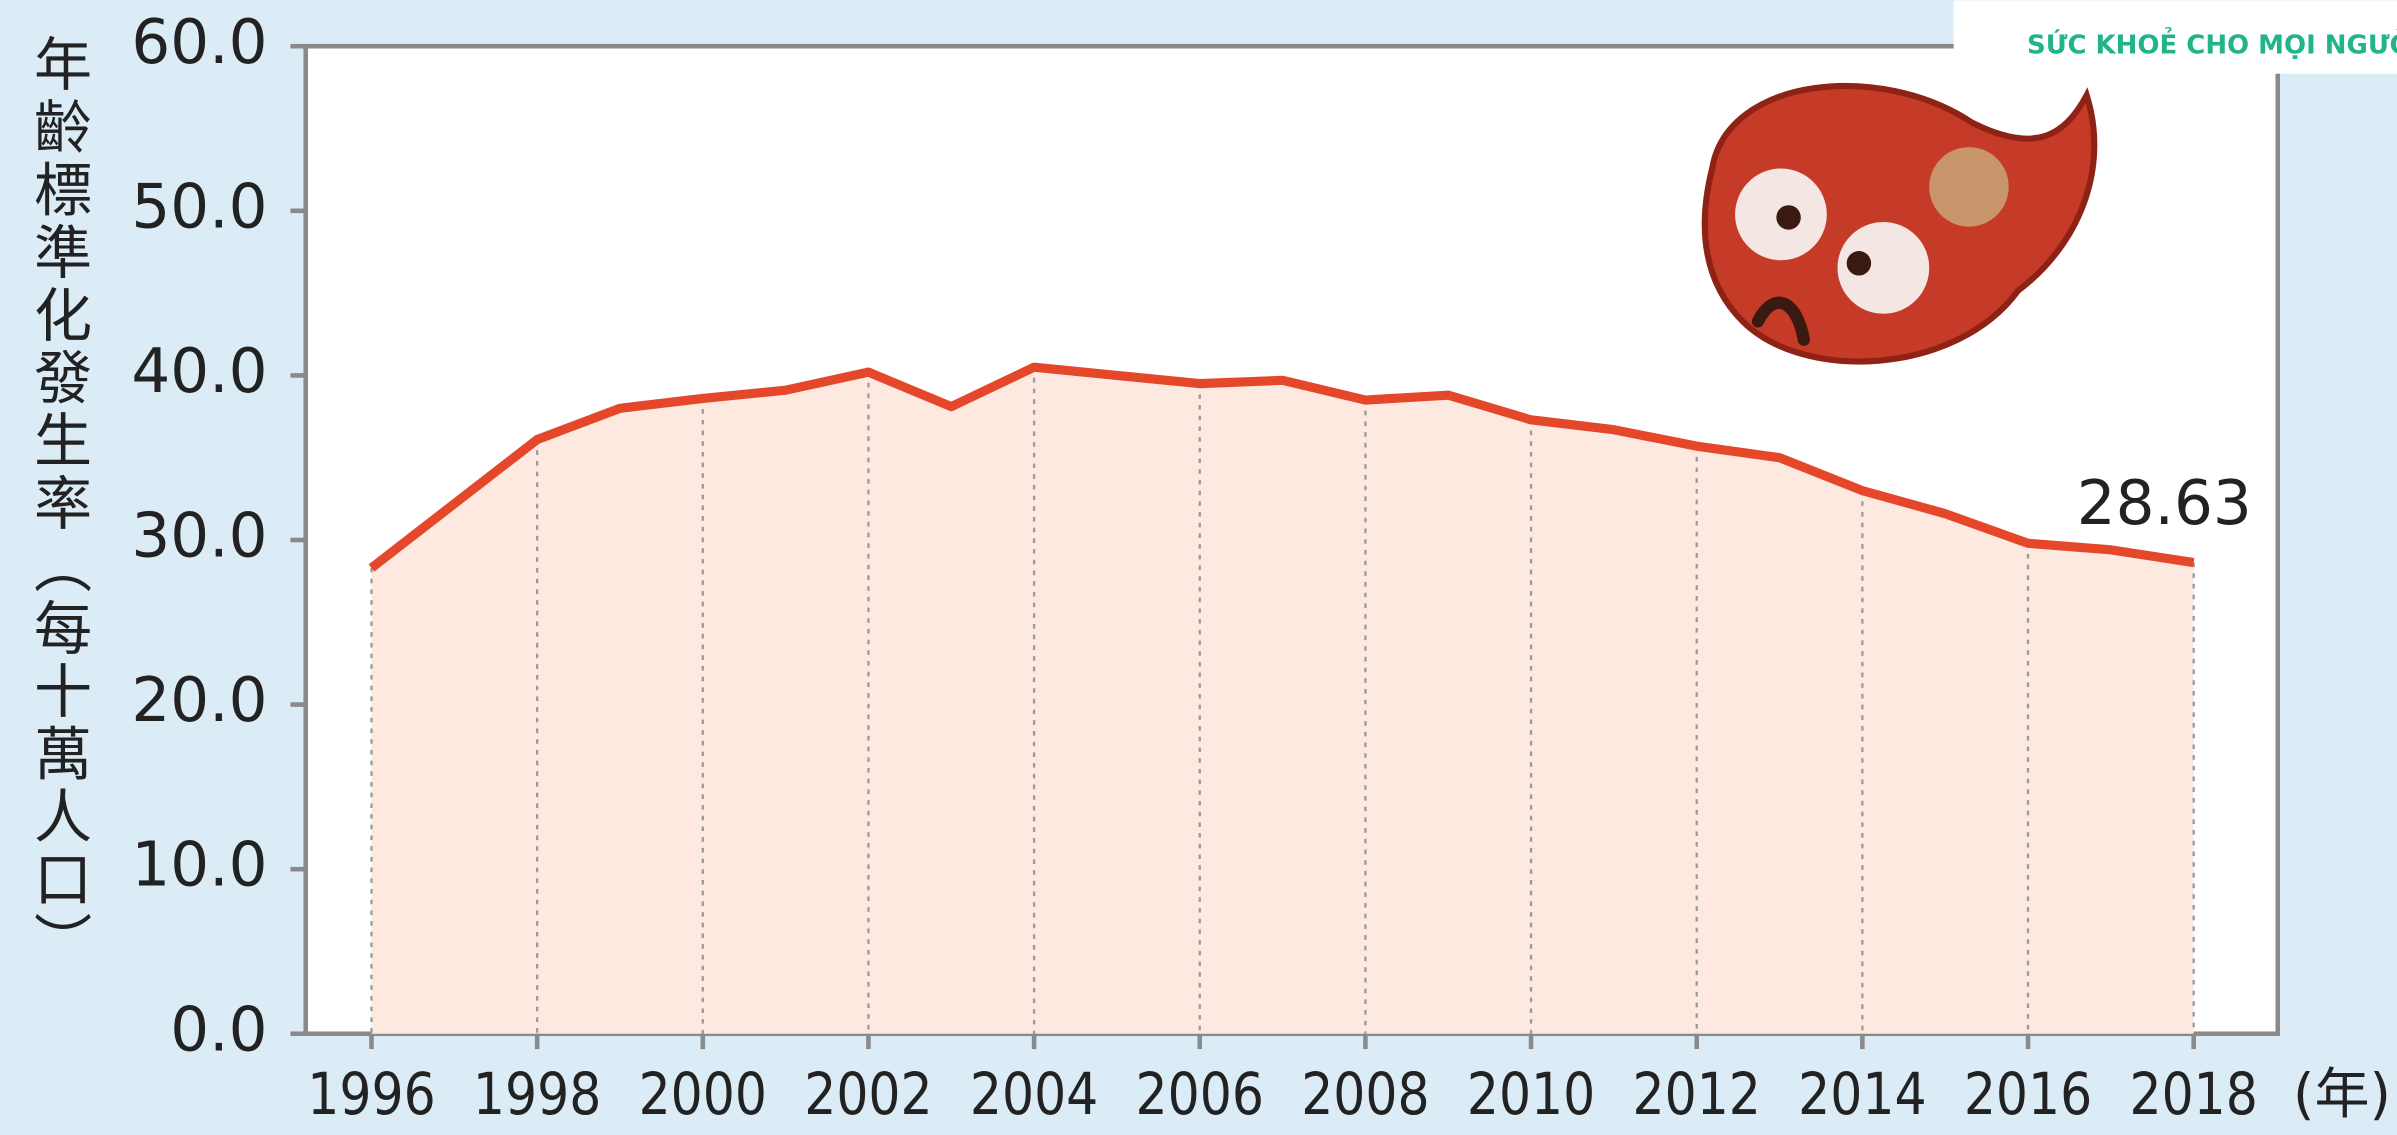  What do you see at coordinates (1531, 1094) in the screenshot?
I see `x-tick-label: 2010` at bounding box center [1531, 1094].